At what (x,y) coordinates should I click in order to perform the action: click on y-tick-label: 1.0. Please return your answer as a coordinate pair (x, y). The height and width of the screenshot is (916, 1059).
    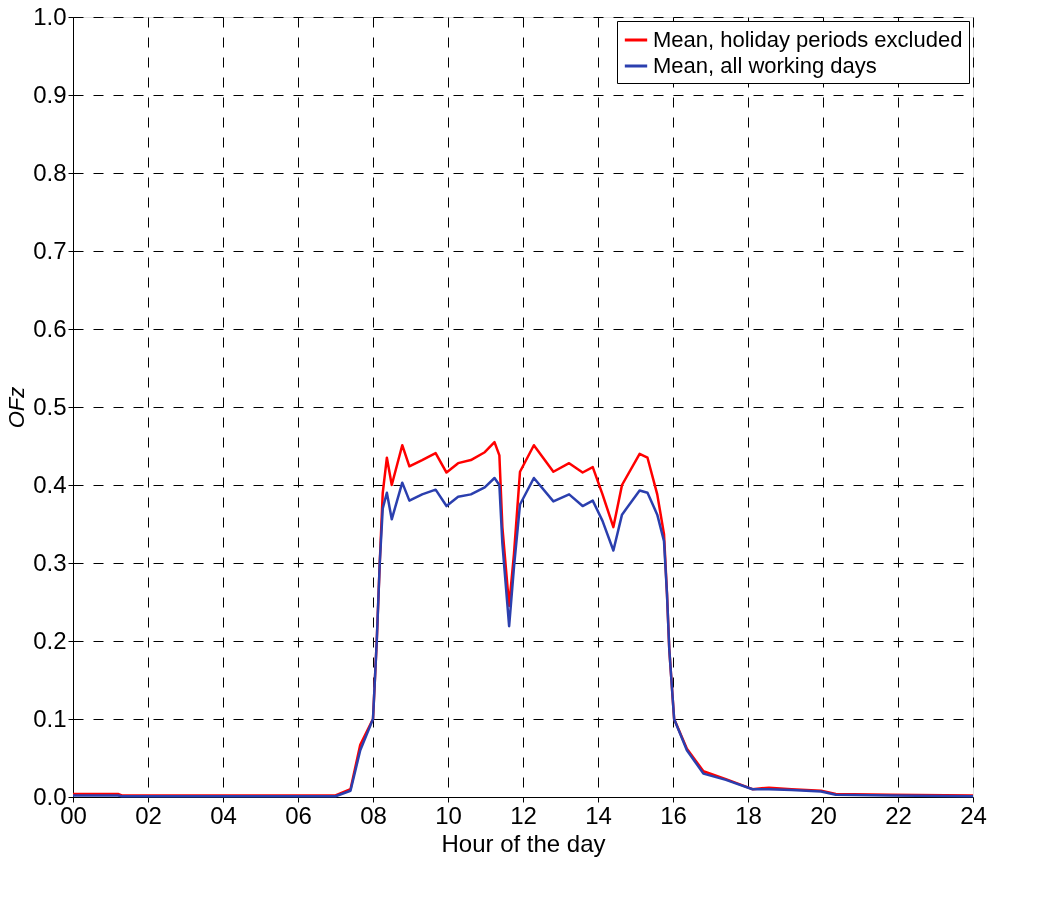
    Looking at the image, I should click on (50, 16).